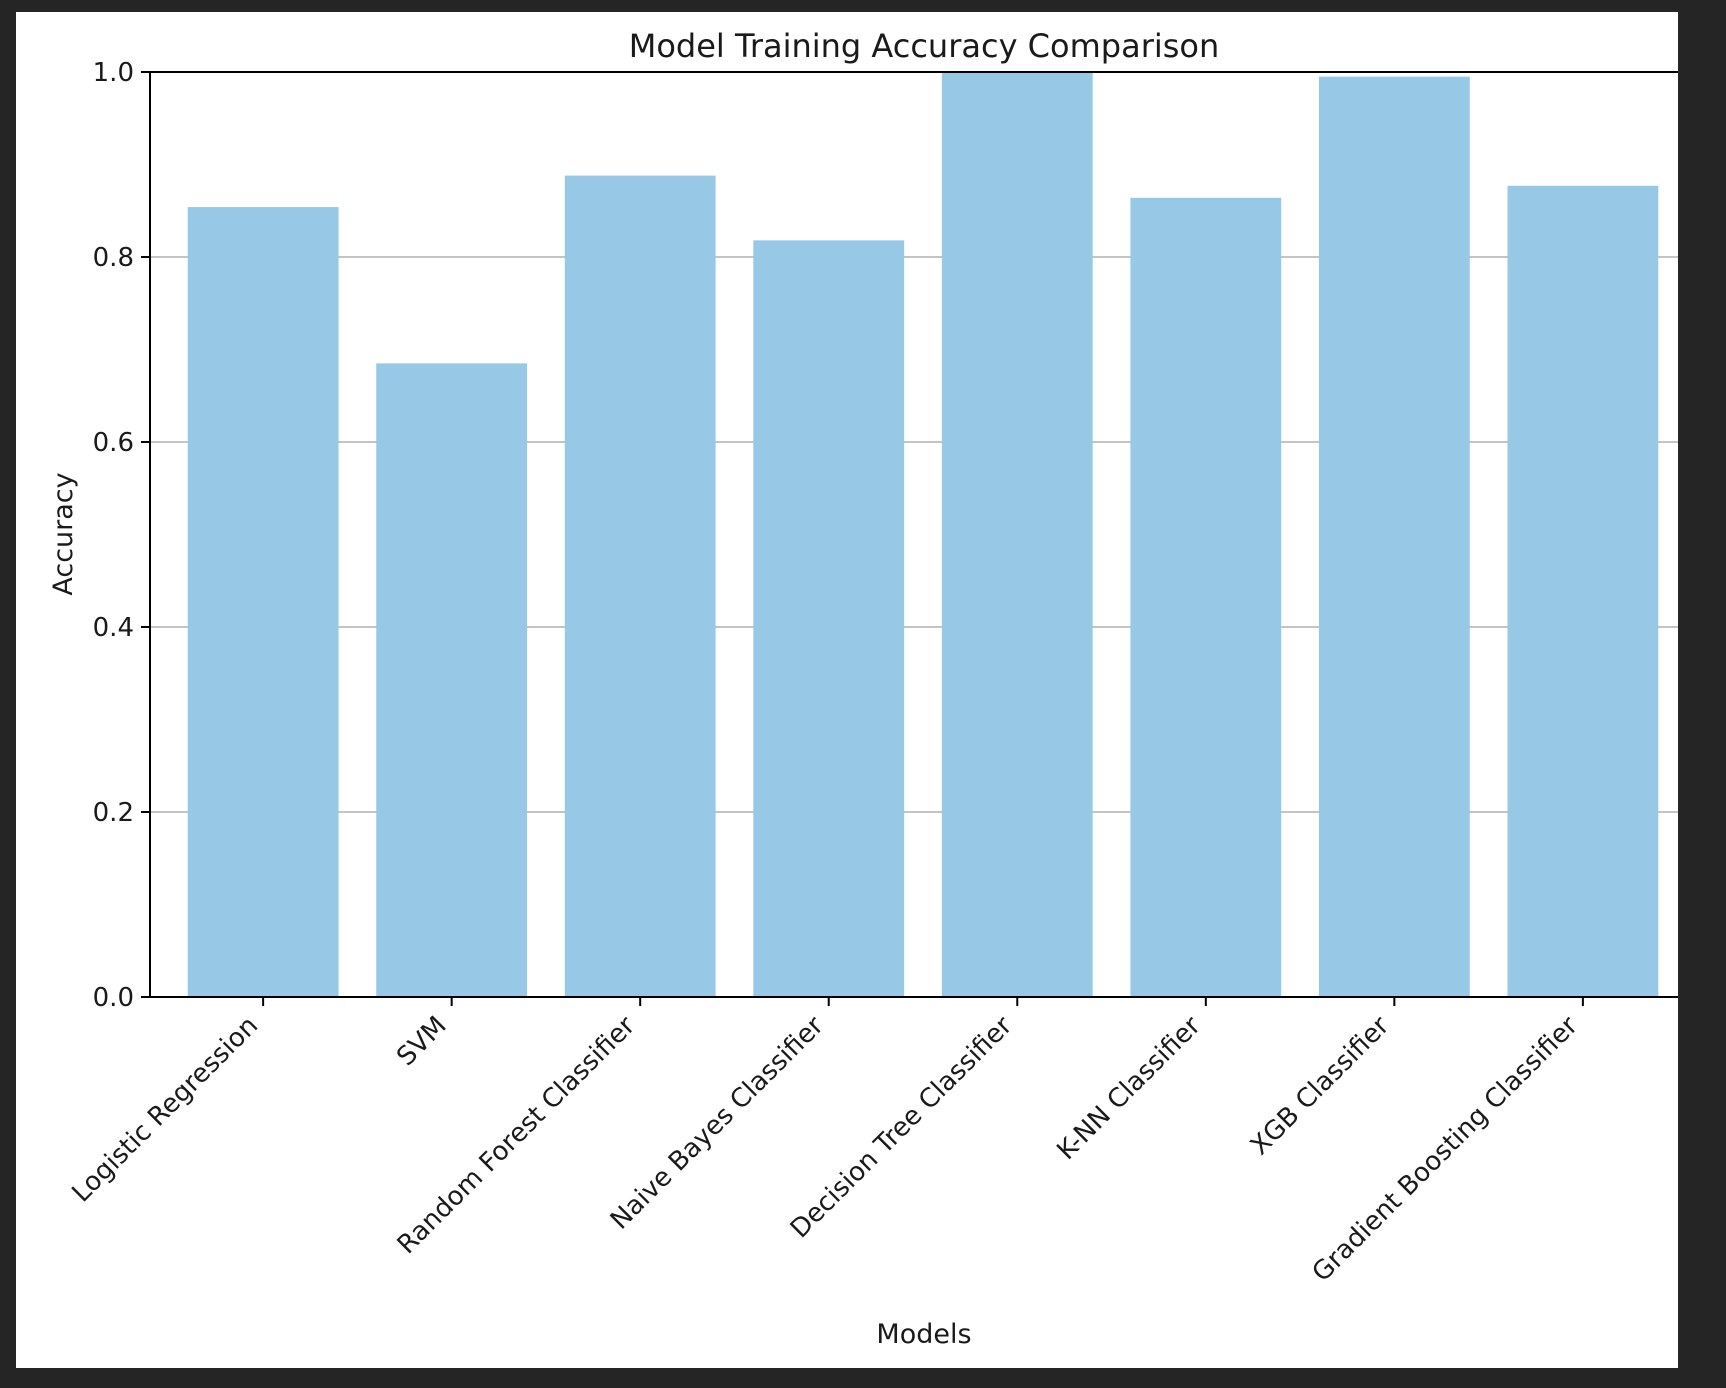  I want to click on y-tick-label: 1.0, so click(113, 73).